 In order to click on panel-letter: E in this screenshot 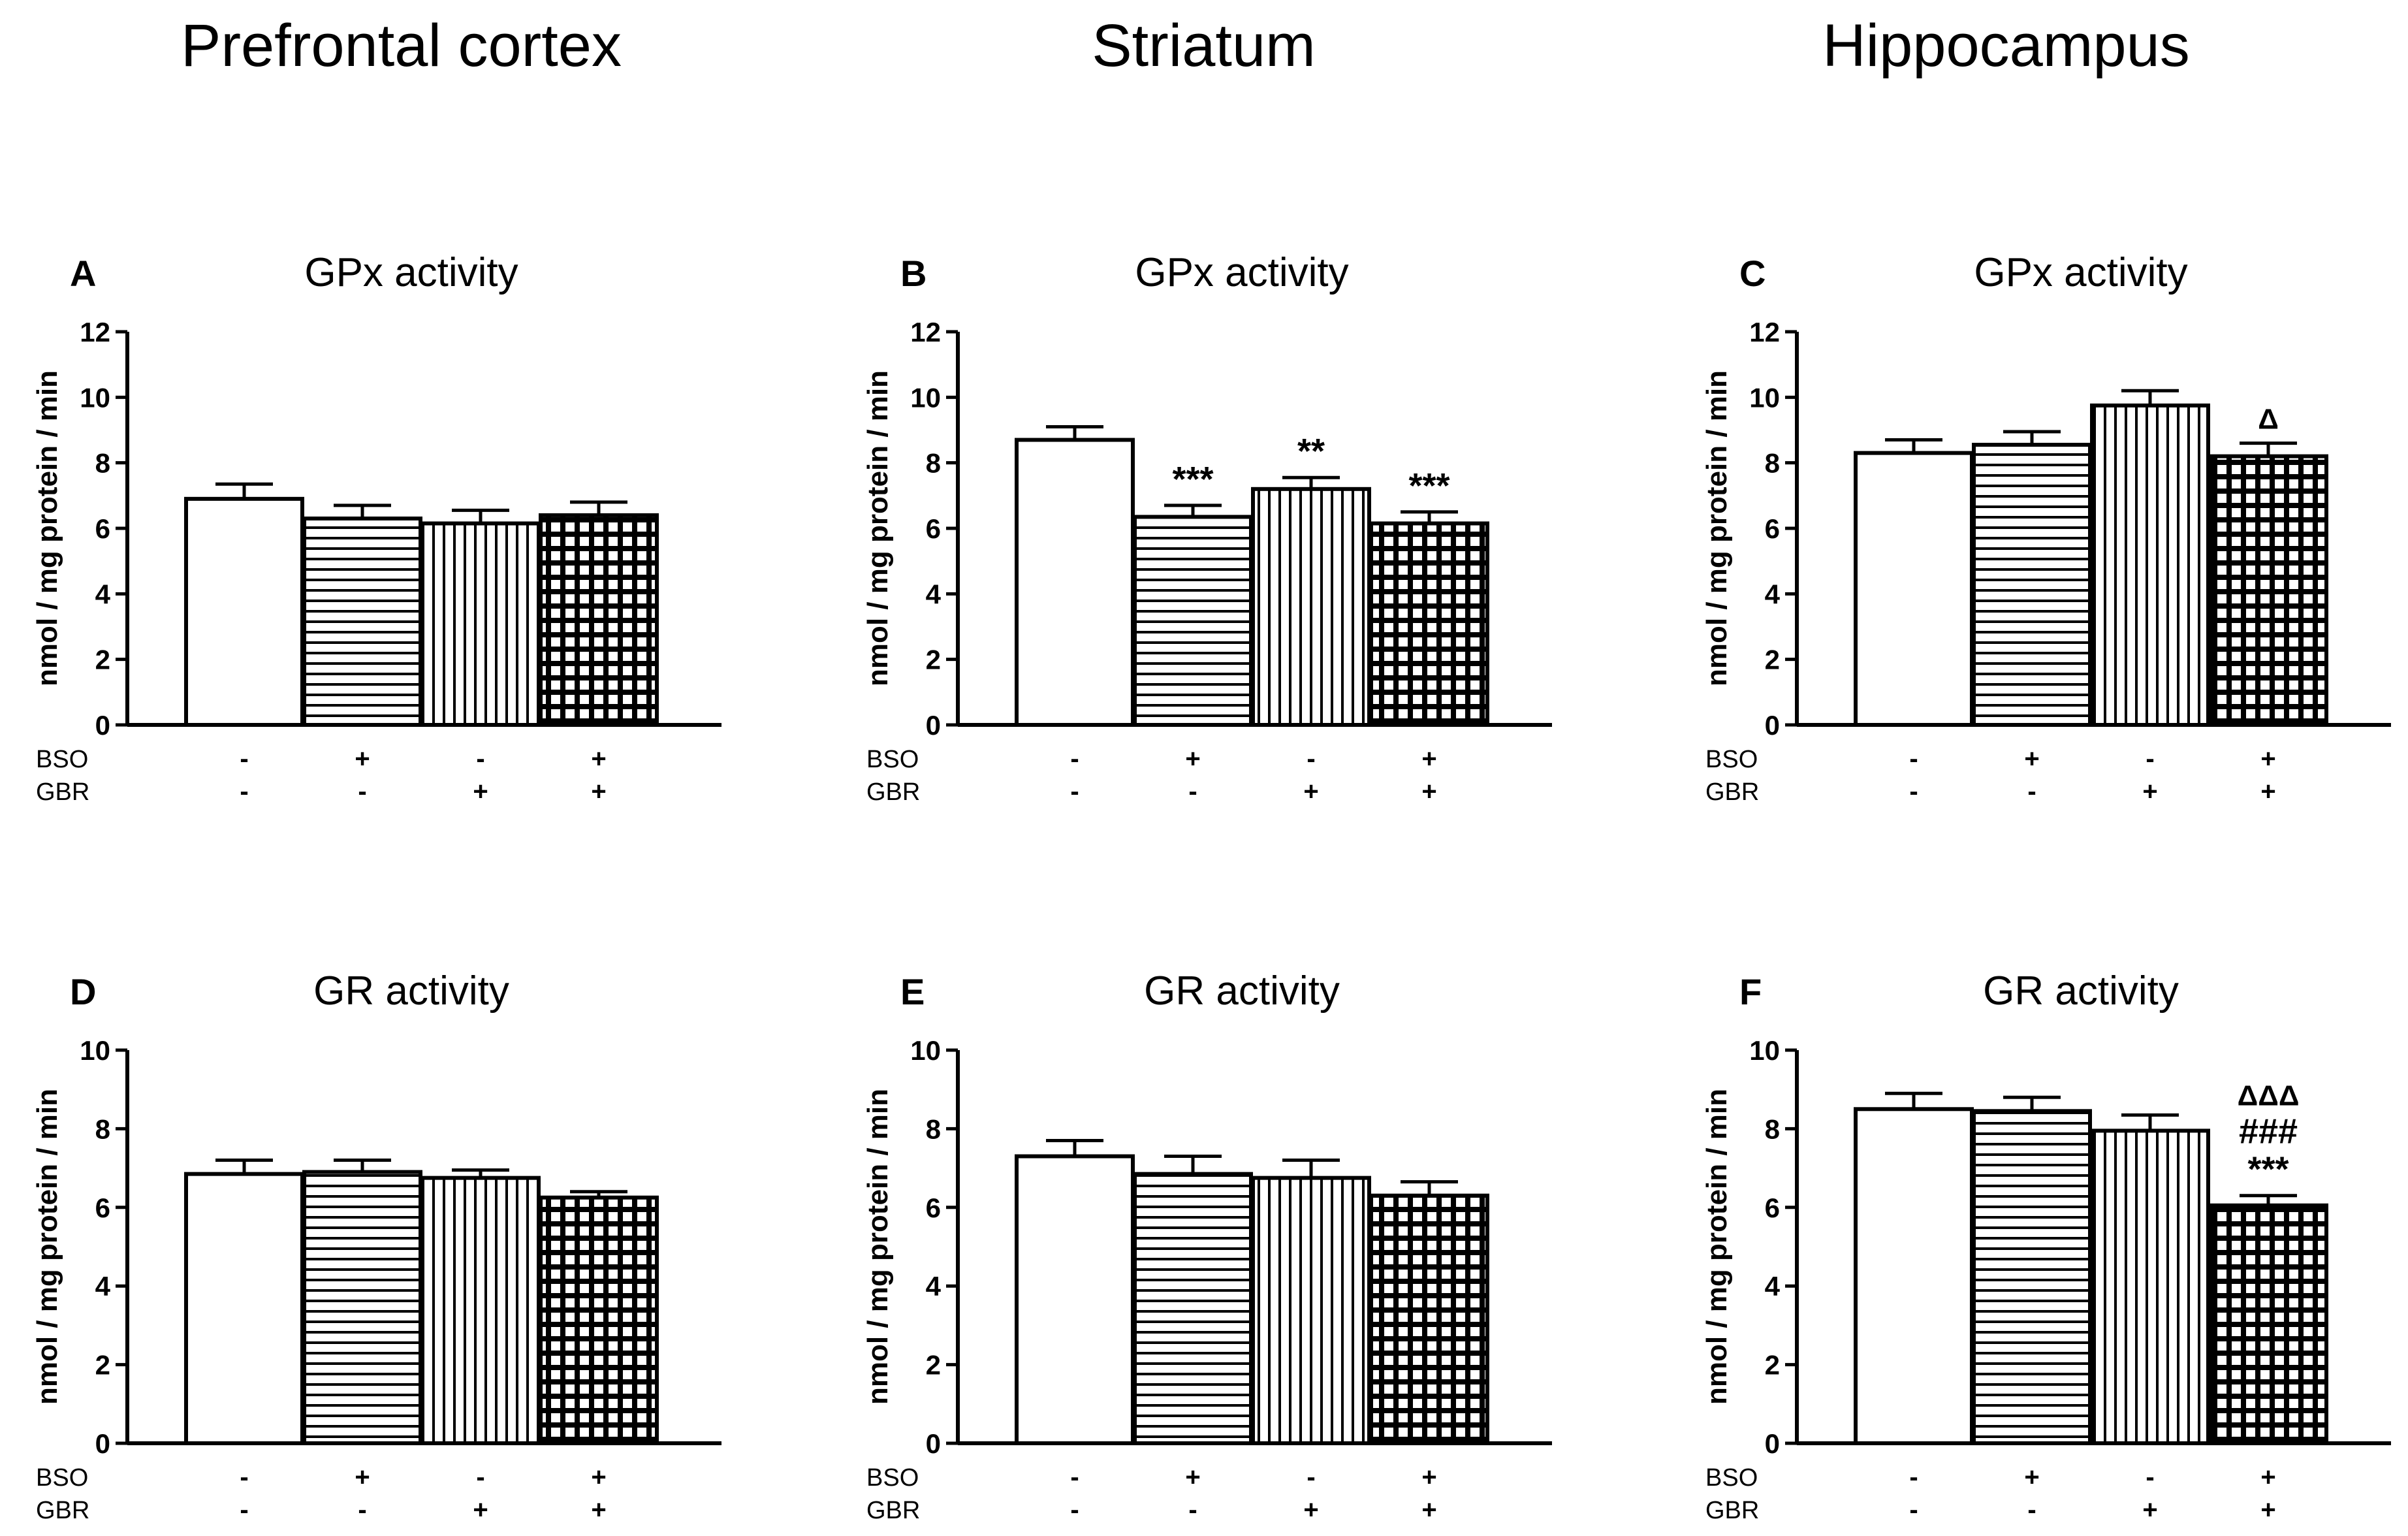, I will do `click(912, 991)`.